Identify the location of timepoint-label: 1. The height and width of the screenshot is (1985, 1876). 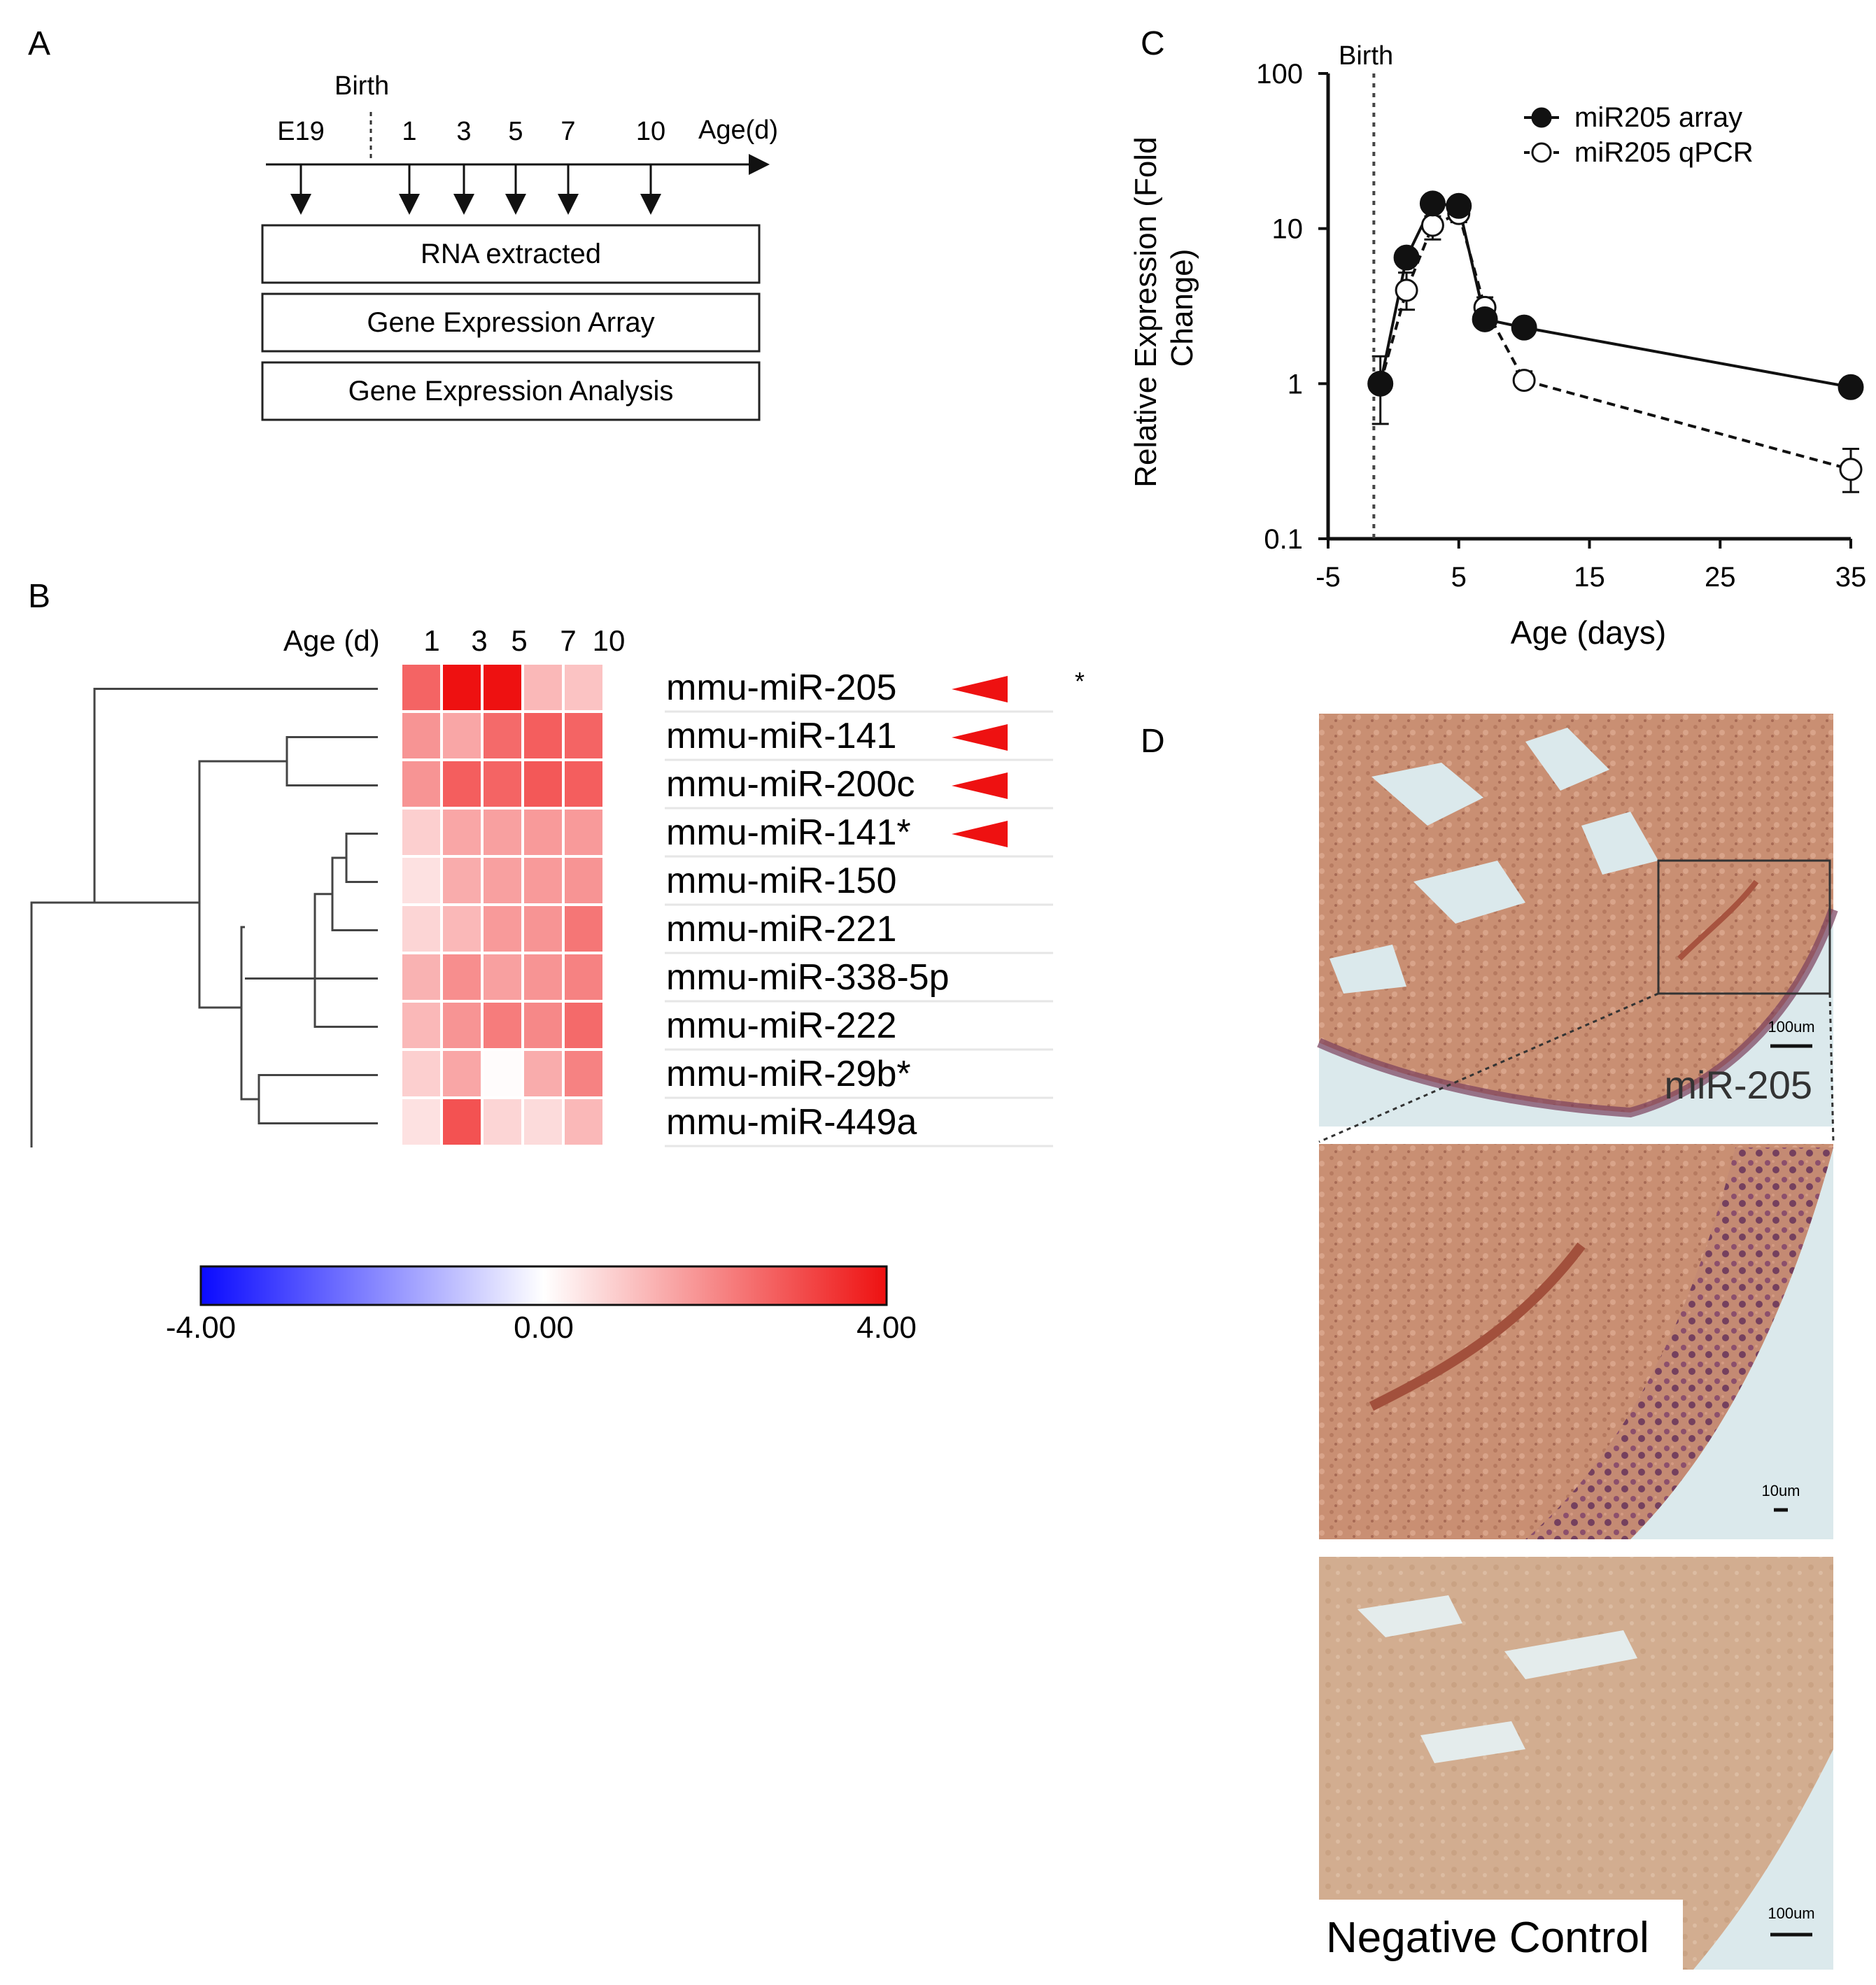
(409, 131).